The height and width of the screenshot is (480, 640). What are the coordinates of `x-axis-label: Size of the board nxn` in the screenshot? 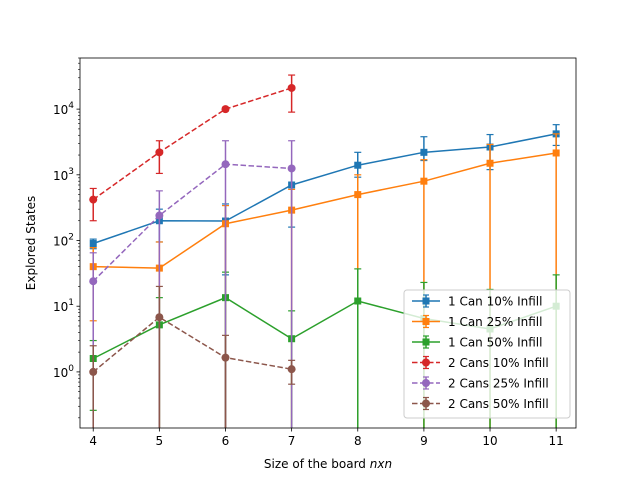 It's located at (328, 464).